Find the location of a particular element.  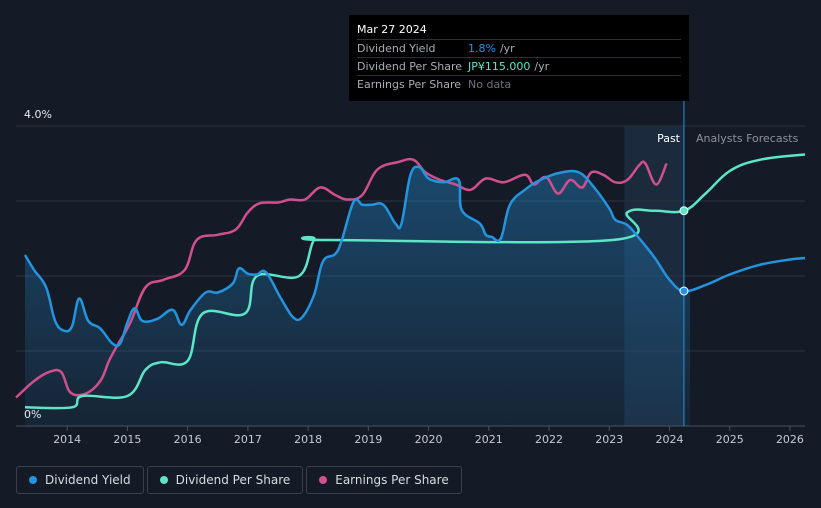

x-tick-label: 2014 is located at coordinates (67, 439).